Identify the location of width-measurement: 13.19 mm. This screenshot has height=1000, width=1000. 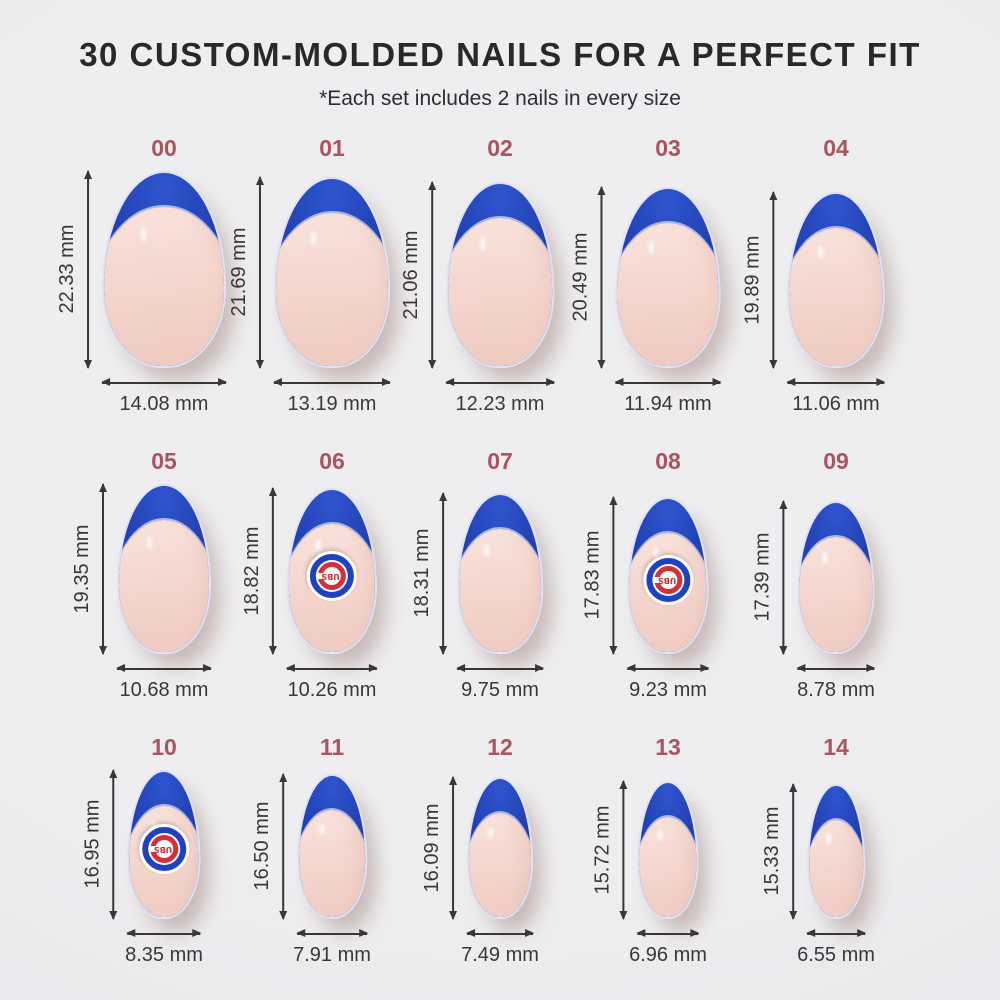
(332, 403).